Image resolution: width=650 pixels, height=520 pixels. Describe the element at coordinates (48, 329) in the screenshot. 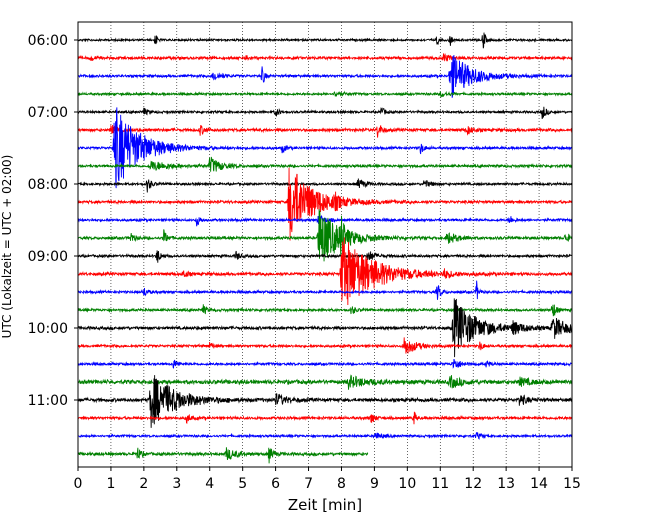

I see `y-tick-label: 10:00` at that location.